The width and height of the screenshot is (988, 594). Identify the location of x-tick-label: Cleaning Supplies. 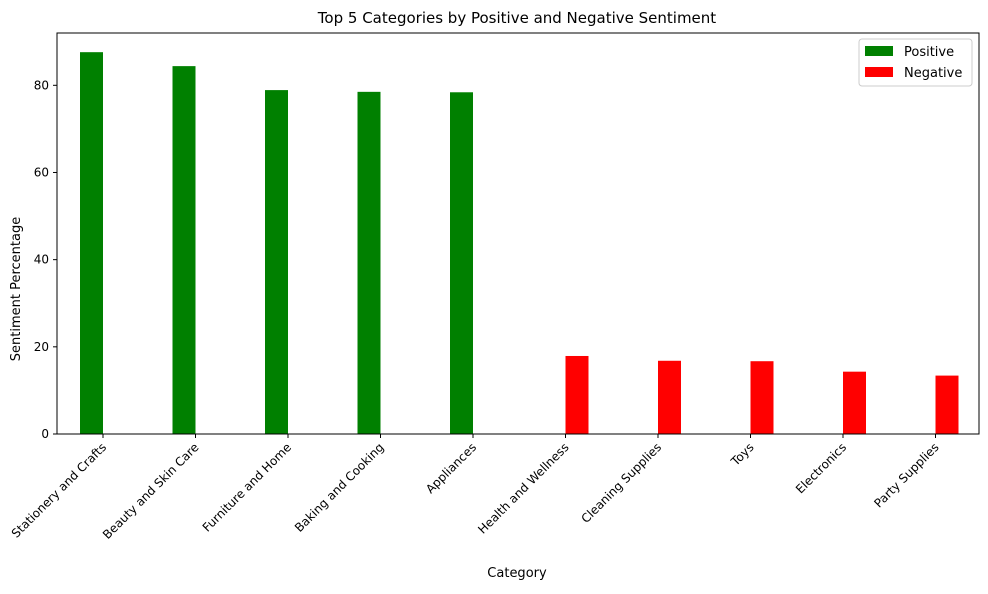
(621, 483).